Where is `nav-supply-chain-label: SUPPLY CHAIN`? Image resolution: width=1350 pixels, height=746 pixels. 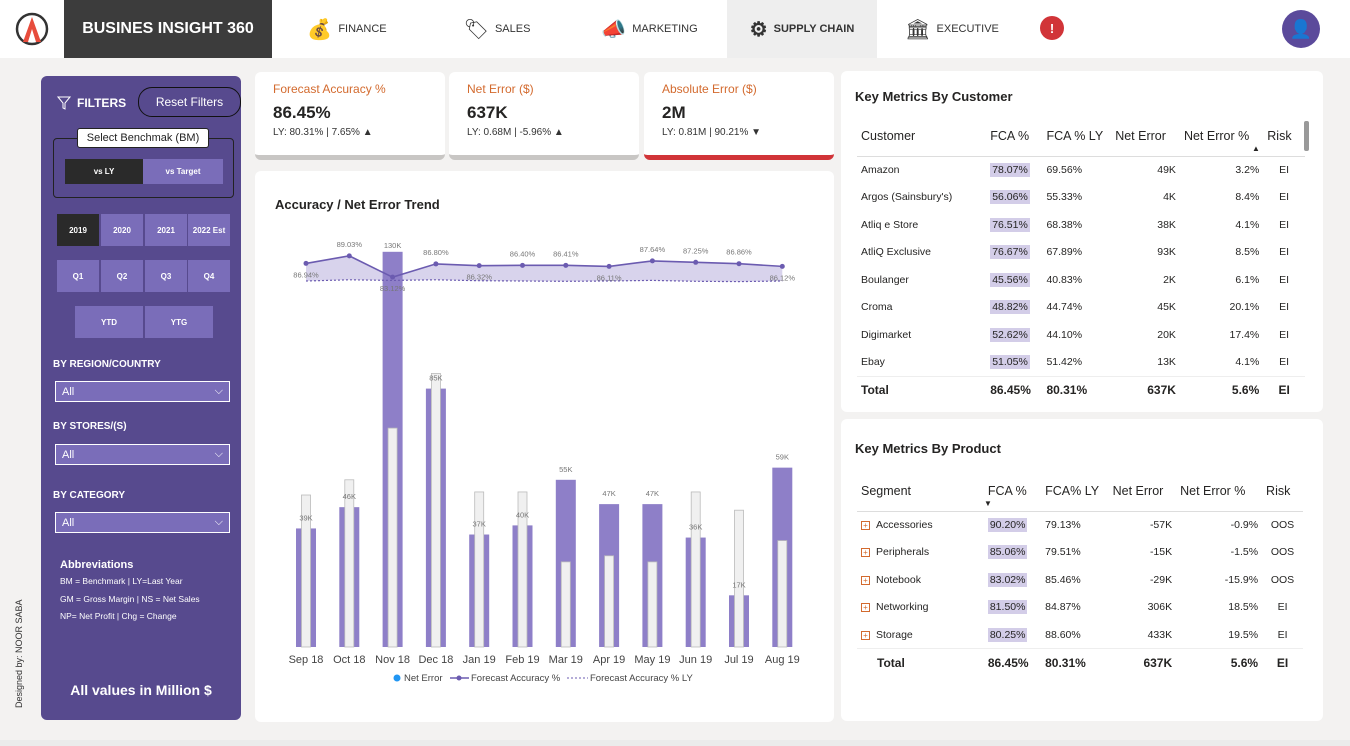
nav-supply-chain-label: SUPPLY CHAIN is located at coordinates (814, 29).